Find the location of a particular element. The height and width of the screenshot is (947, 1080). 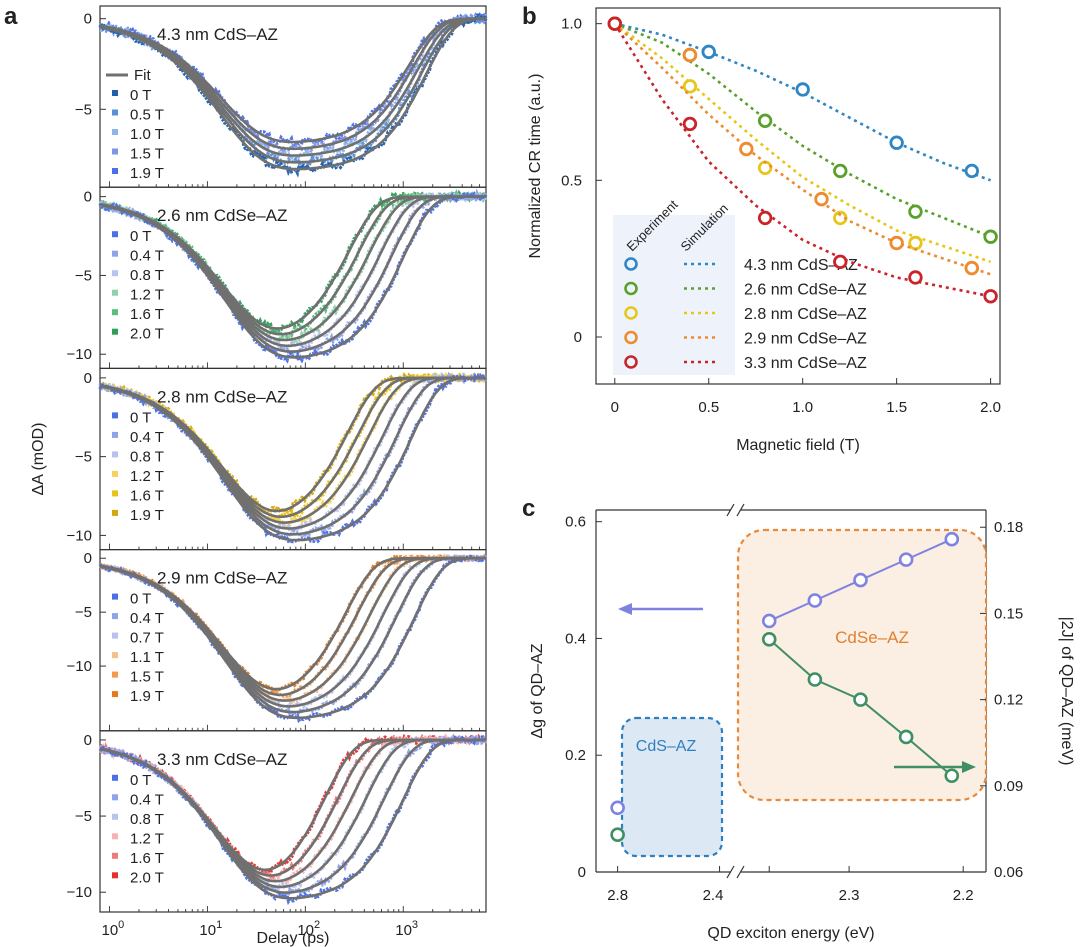

data-trace is located at coordinates (293, 443).